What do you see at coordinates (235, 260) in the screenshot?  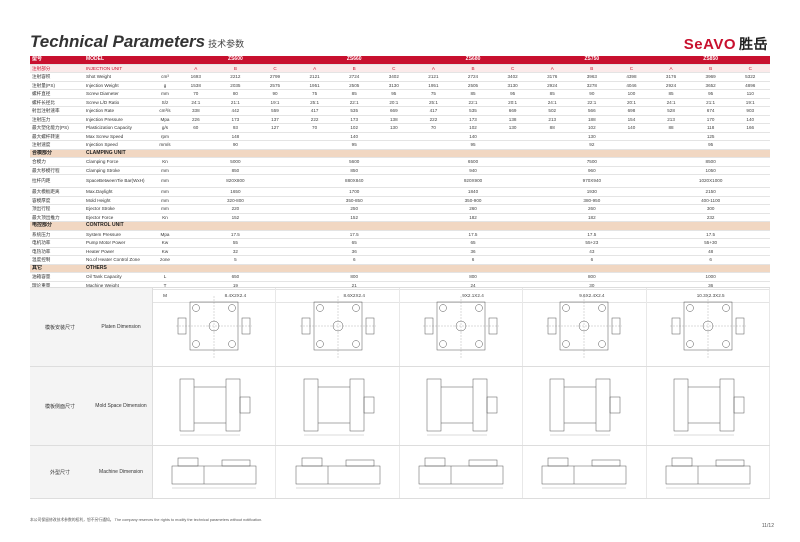 I see `param-value: 5` at bounding box center [235, 260].